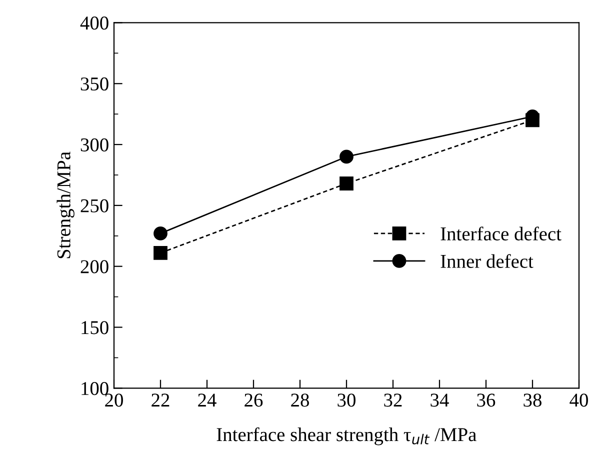 The image size is (600, 454). Describe the element at coordinates (486, 400) in the screenshot. I see `x-tick-label: 36` at that location.